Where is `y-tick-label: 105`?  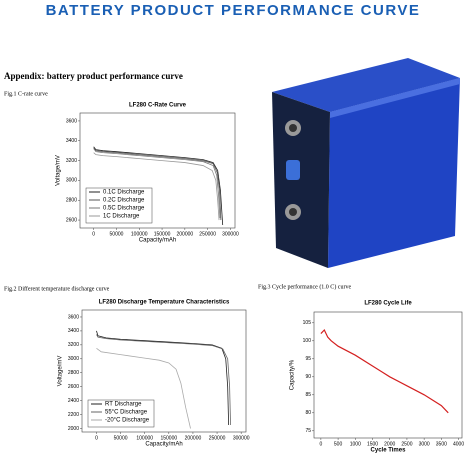
y-tick-label: 105 is located at coordinates (307, 323).